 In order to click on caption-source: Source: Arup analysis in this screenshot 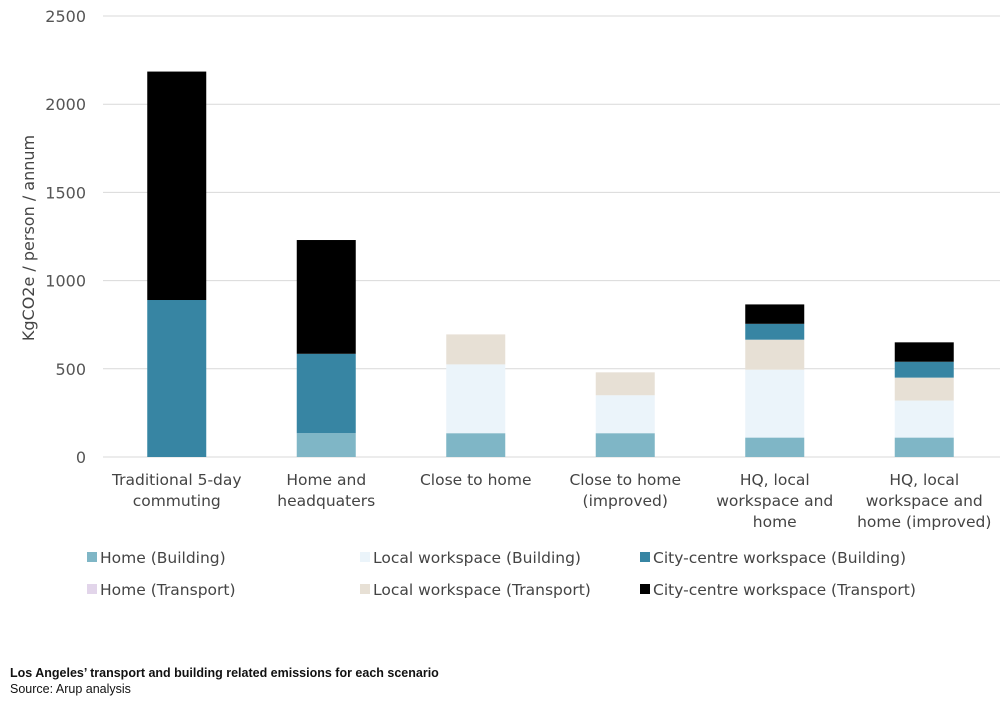, I will do `click(70, 689)`.